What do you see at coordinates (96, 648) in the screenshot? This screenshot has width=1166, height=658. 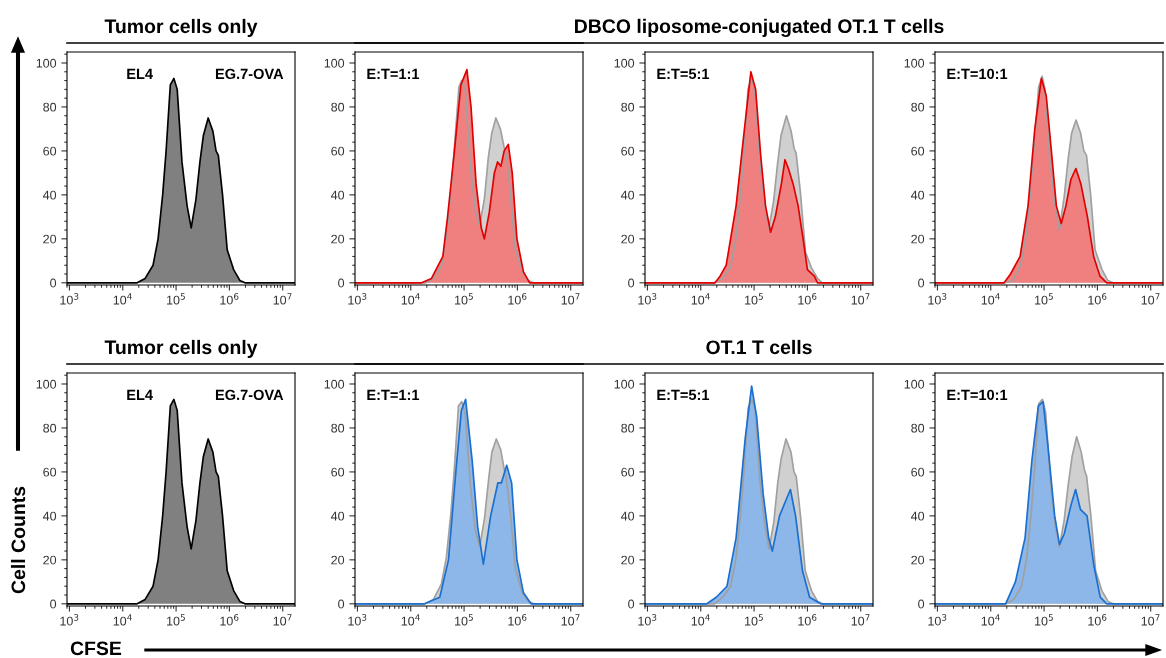 I see `x-axis-title: CFSE` at bounding box center [96, 648].